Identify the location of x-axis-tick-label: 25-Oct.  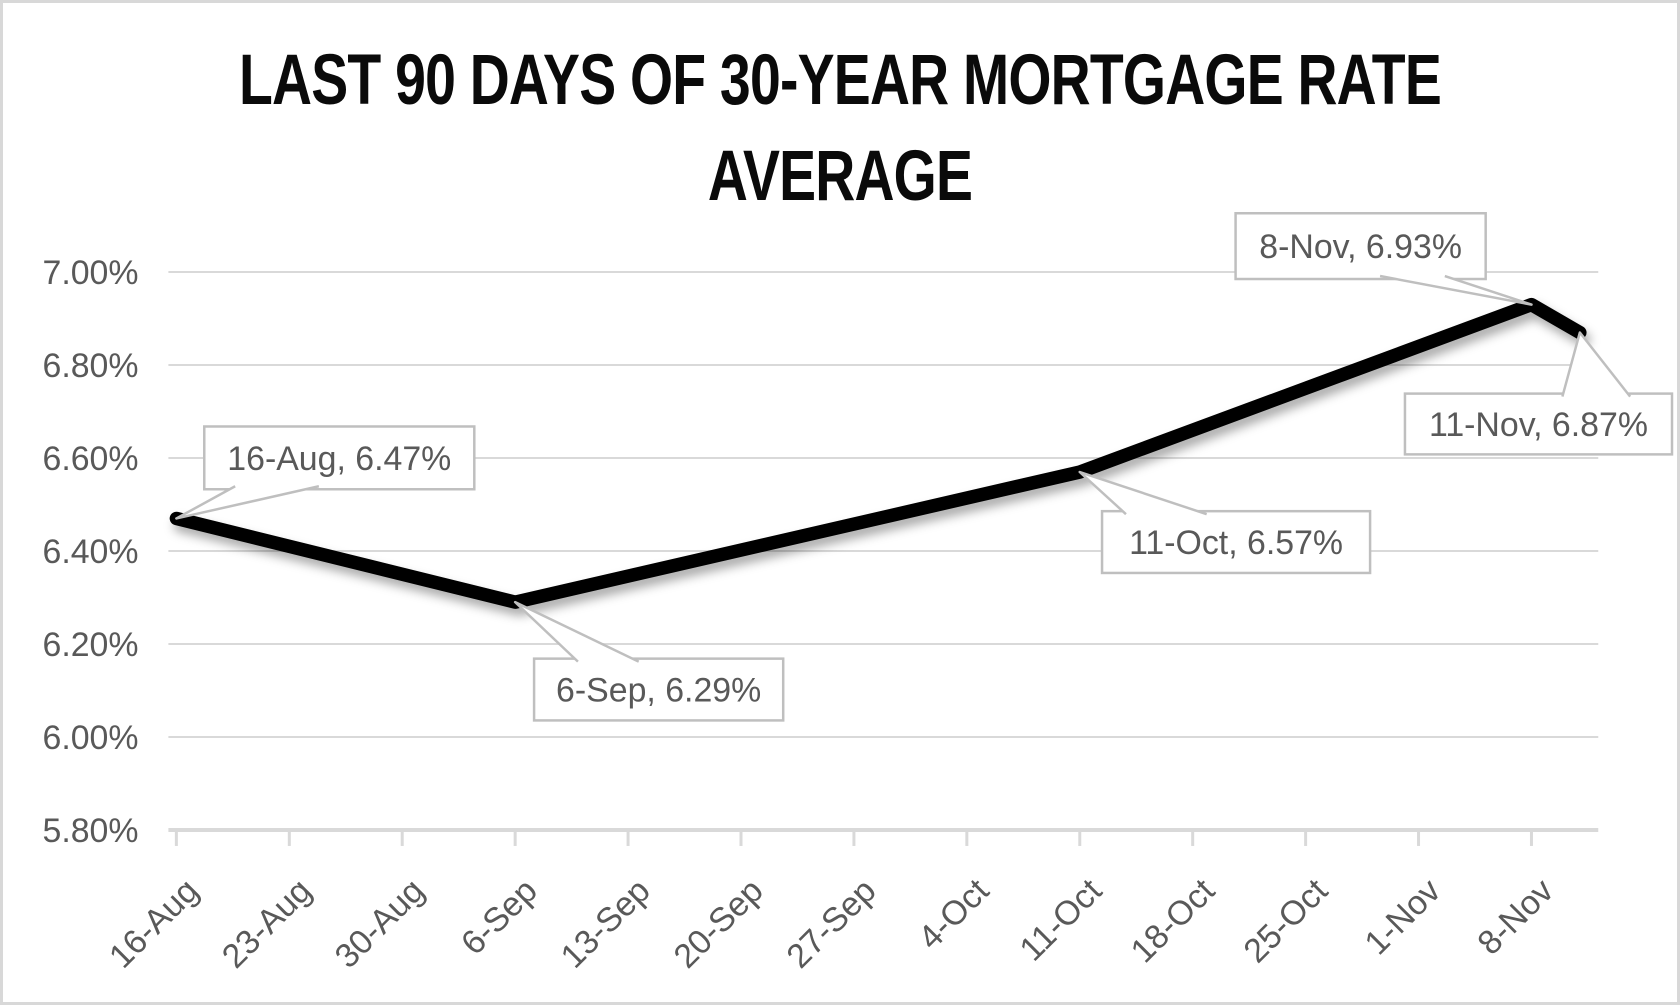
(1285, 920).